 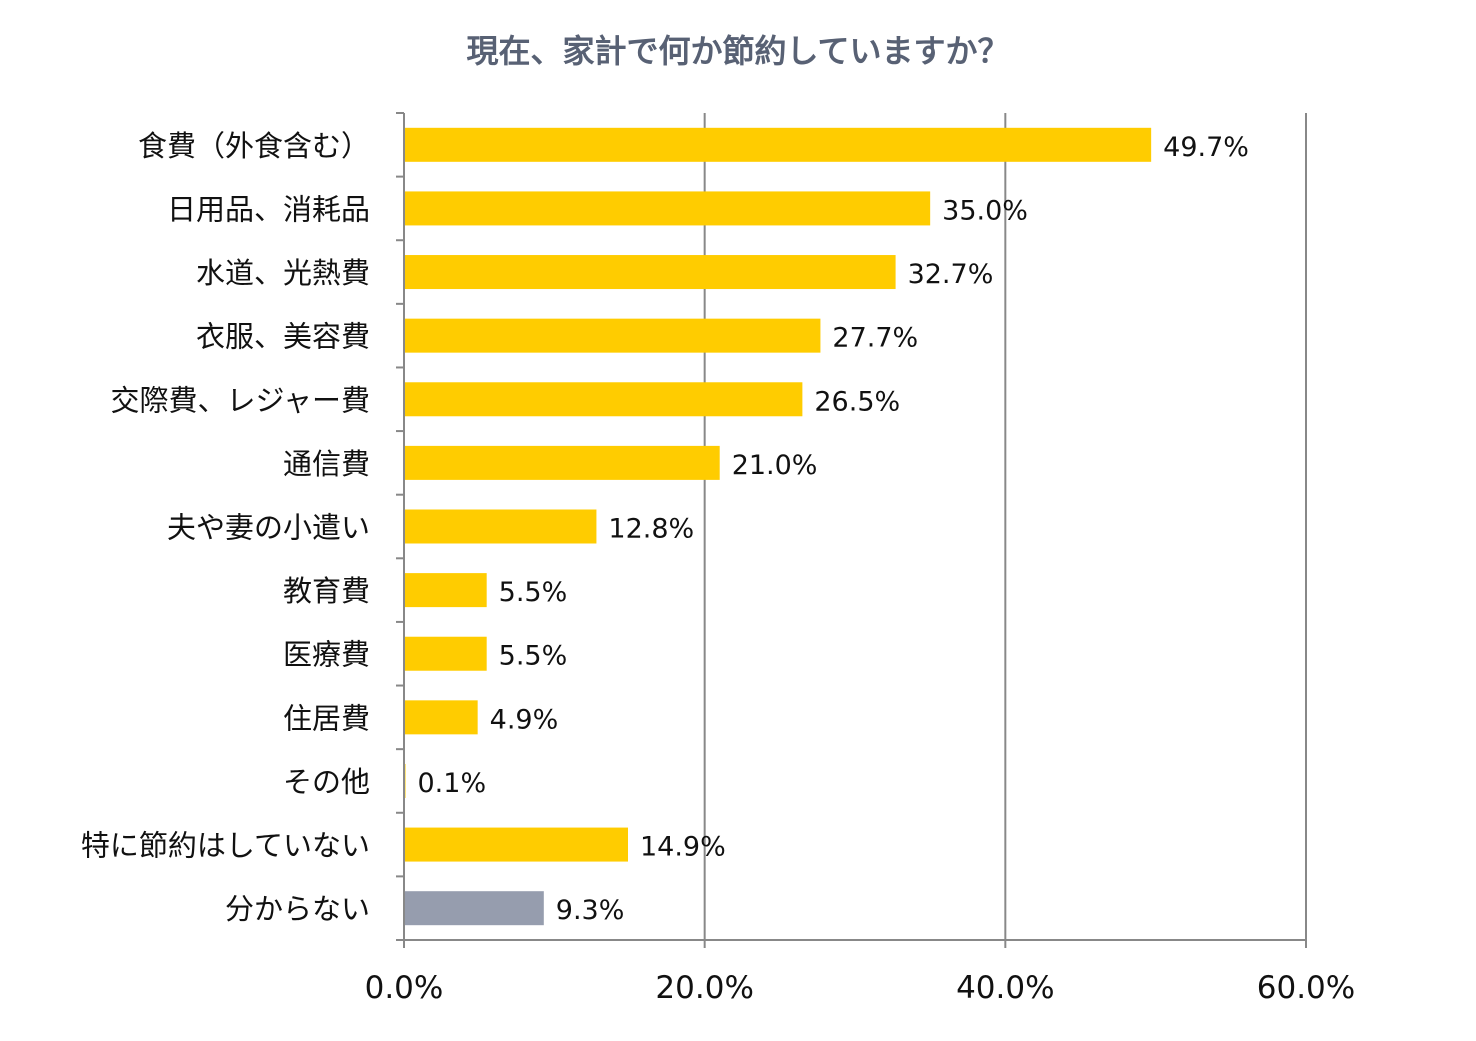 I want to click on data-label: 14.9%, so click(x=683, y=847).